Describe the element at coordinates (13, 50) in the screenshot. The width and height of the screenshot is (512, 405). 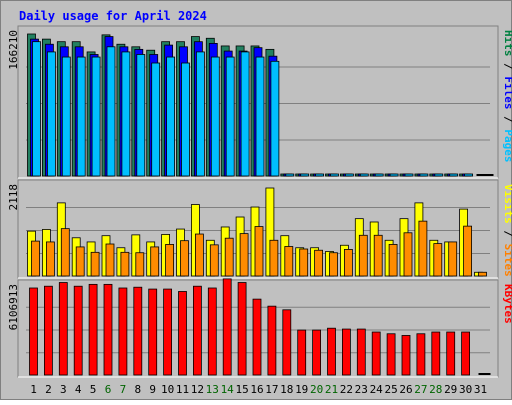
I see `panel-max-label: 166210` at that location.